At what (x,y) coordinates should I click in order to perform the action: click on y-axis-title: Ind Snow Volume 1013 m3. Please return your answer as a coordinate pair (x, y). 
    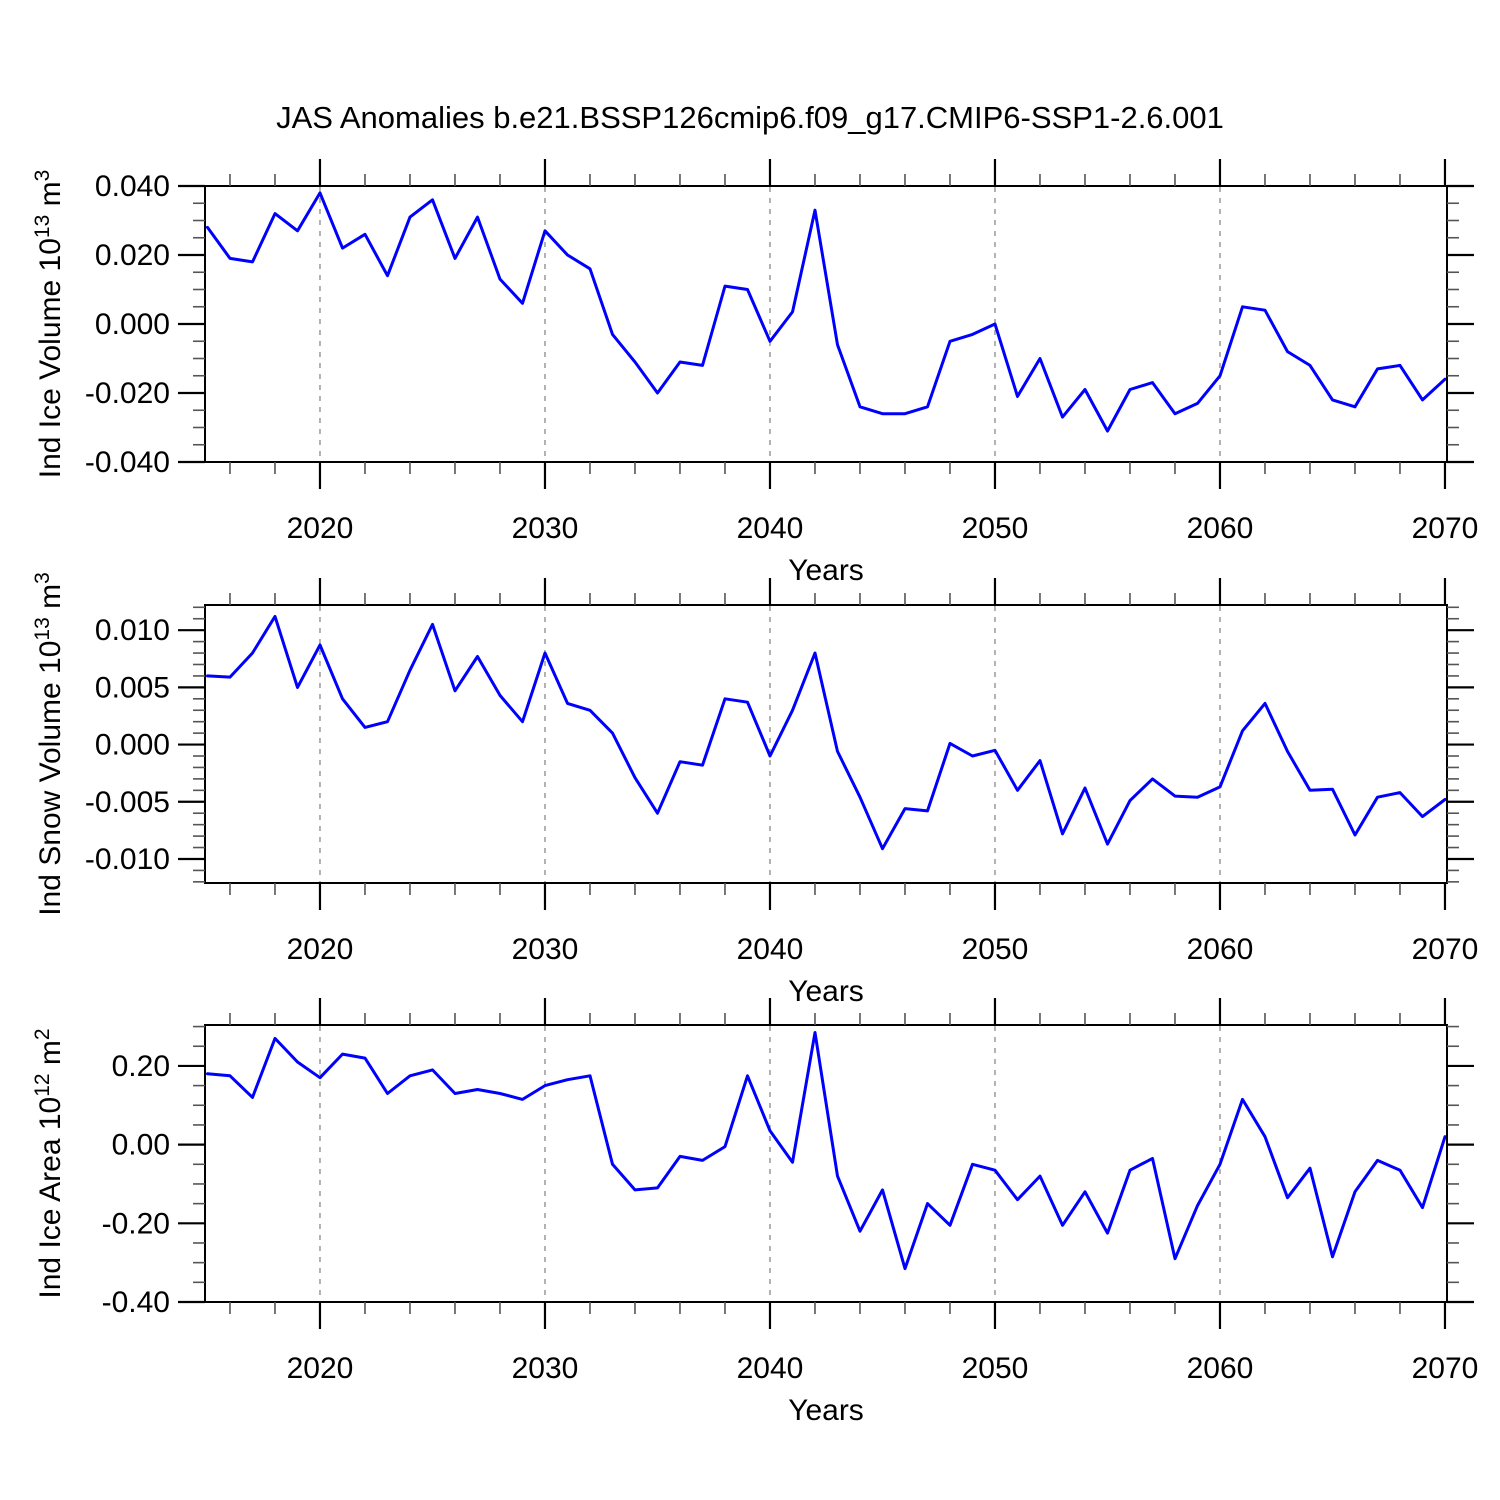
    Looking at the image, I should click on (49, 744).